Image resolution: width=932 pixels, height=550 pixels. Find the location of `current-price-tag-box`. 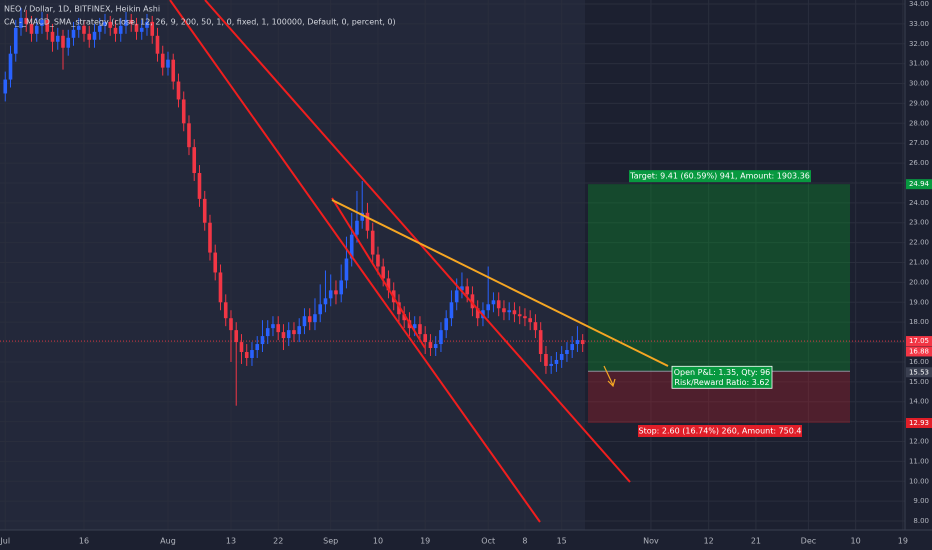

current-price-tag-box is located at coordinates (919, 341).